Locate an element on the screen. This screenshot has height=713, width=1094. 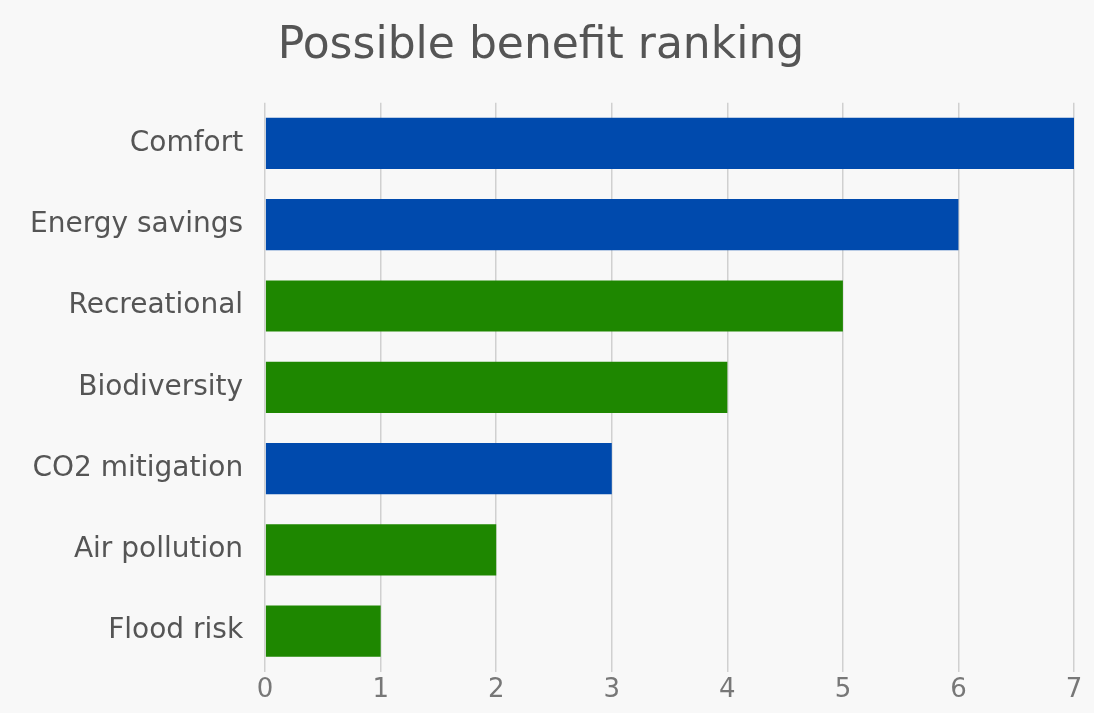
x-tick-label: 0 is located at coordinates (265, 688).